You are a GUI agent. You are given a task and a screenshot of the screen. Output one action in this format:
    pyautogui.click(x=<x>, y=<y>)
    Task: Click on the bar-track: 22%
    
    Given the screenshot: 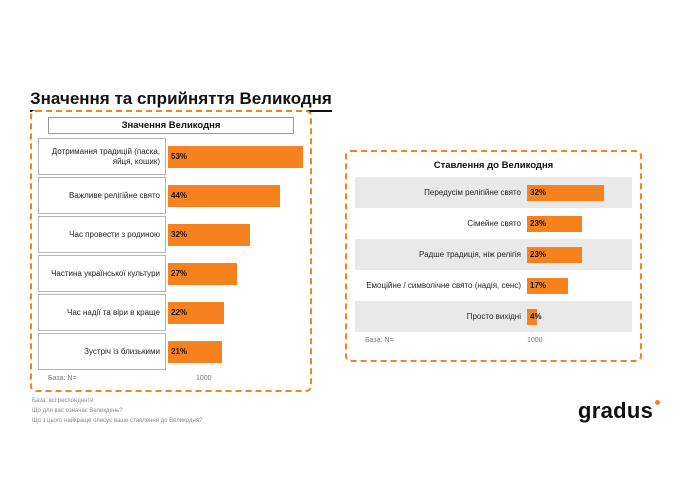 What is the action you would take?
    pyautogui.click(x=235, y=312)
    